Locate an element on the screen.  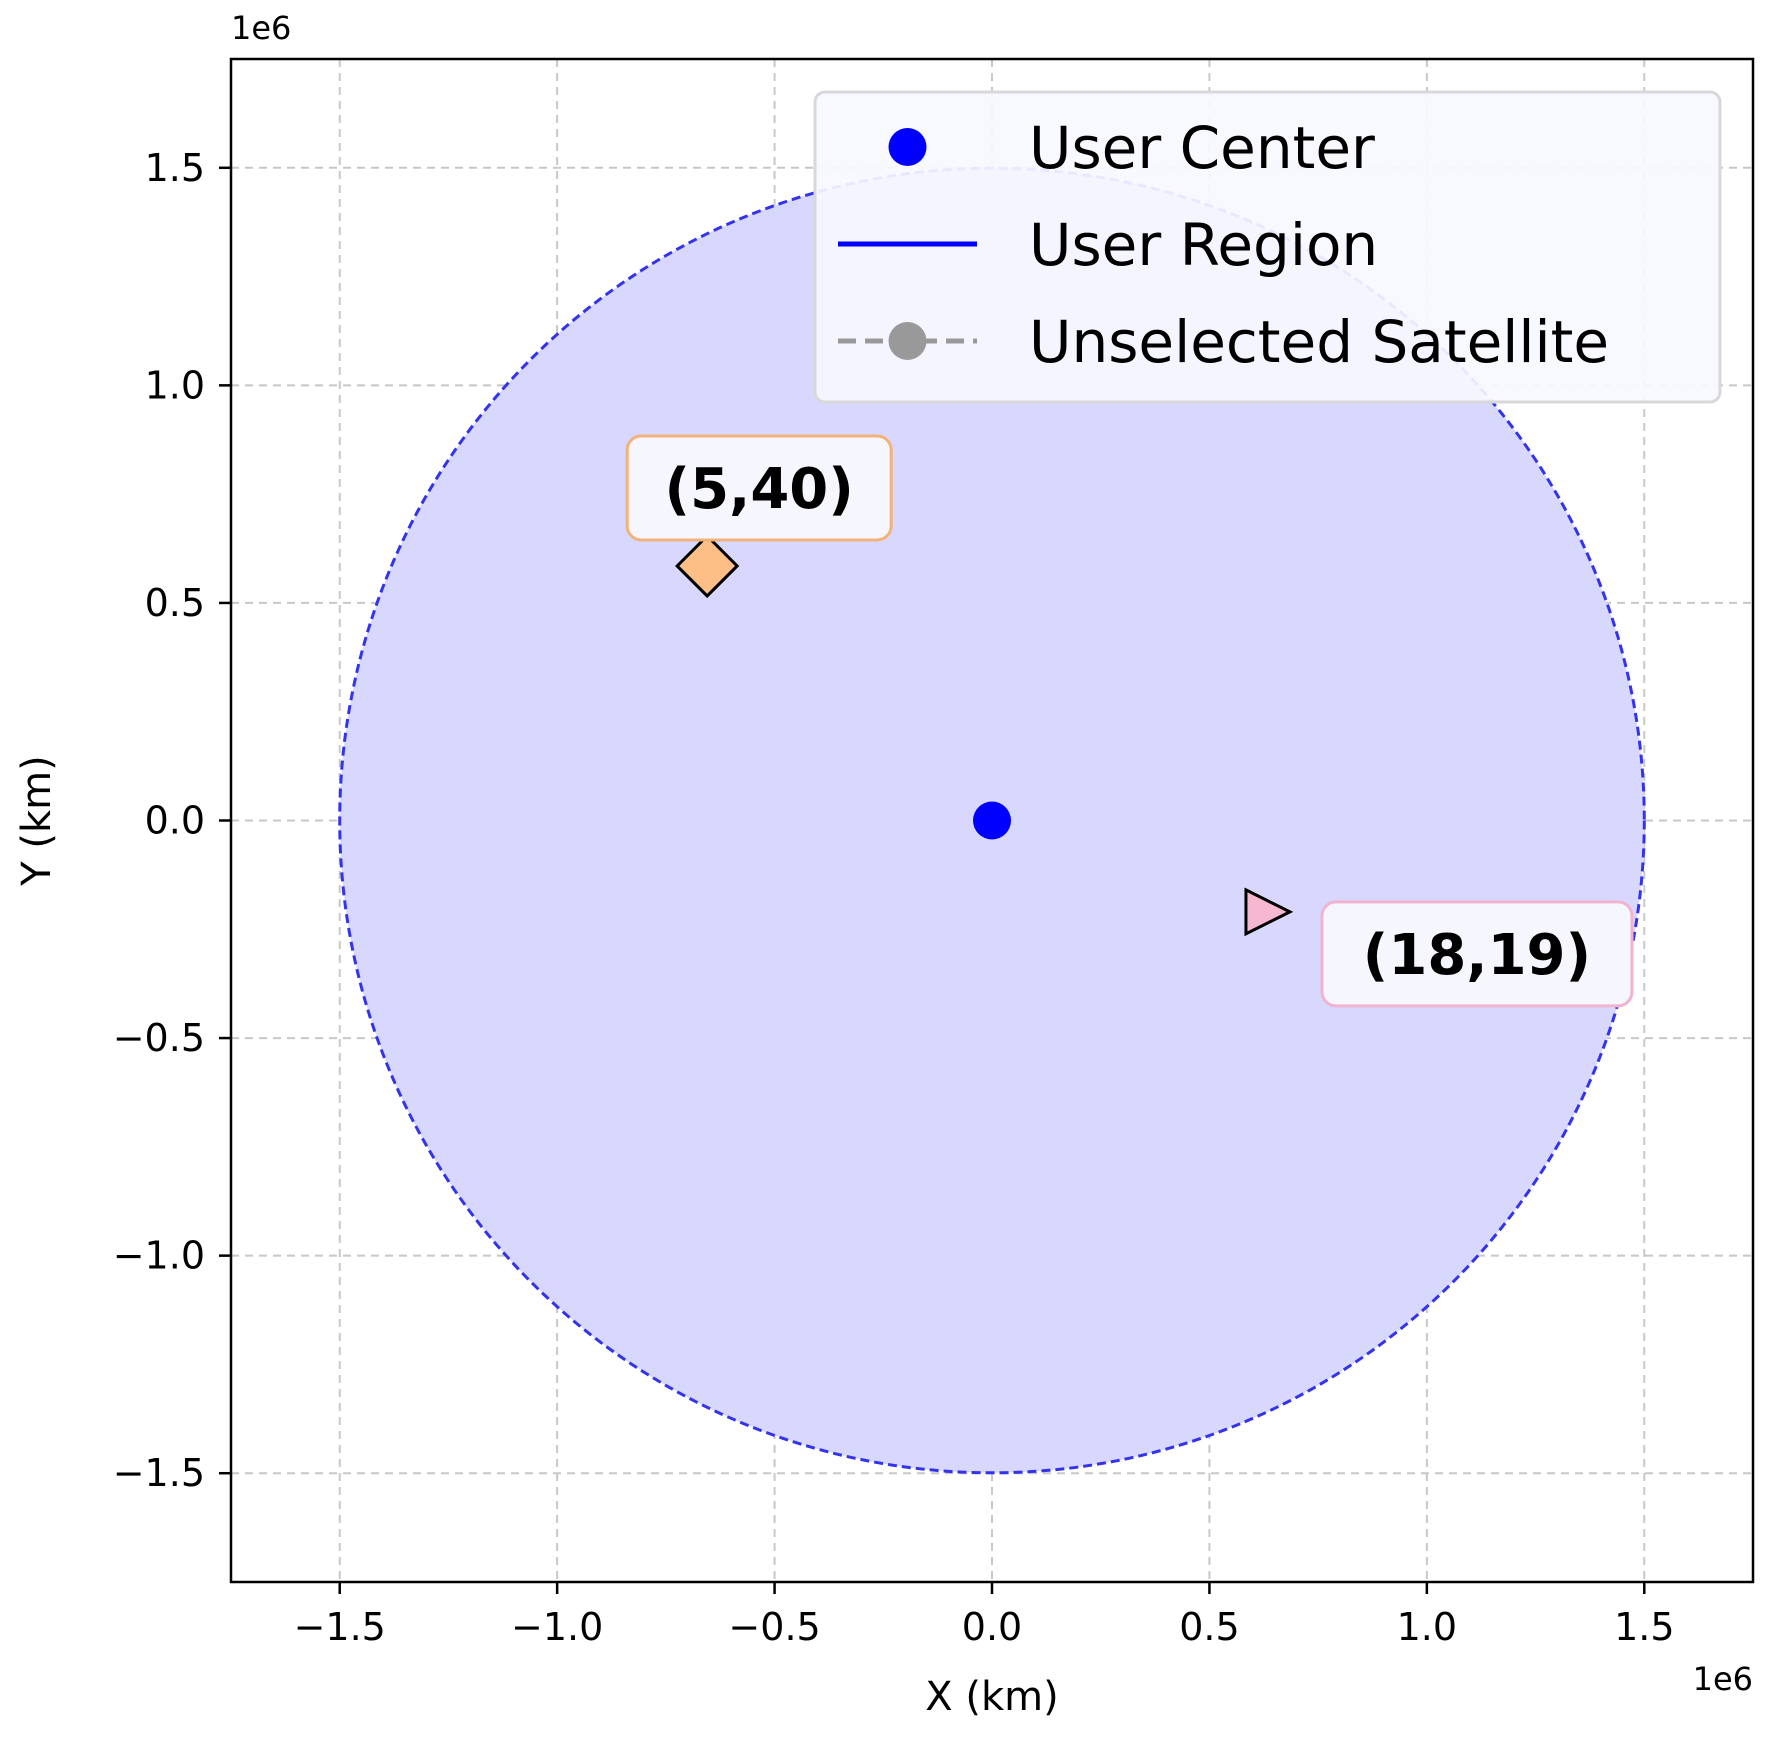
legend-box is located at coordinates (1267, 247).